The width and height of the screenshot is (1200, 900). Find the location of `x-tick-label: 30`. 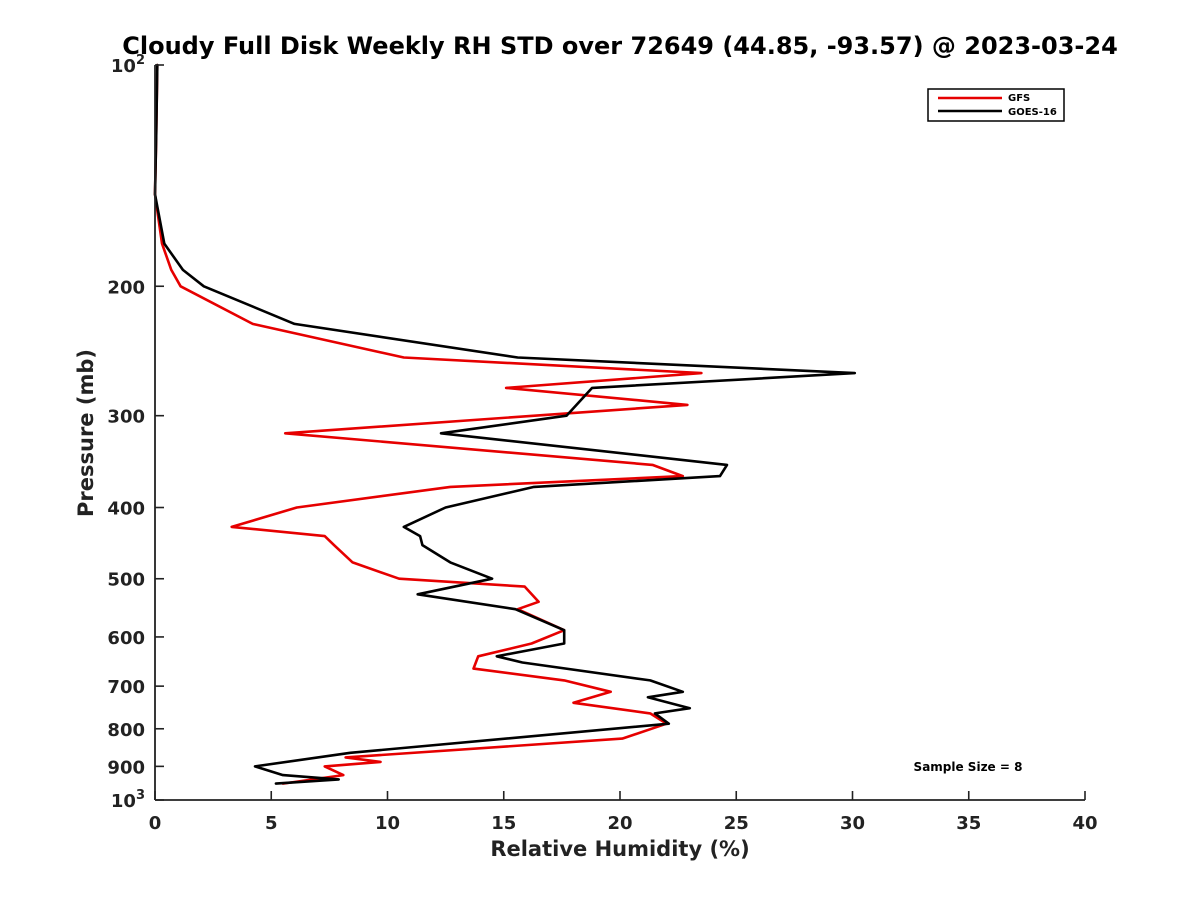

x-tick-label: 30 is located at coordinates (852, 823).